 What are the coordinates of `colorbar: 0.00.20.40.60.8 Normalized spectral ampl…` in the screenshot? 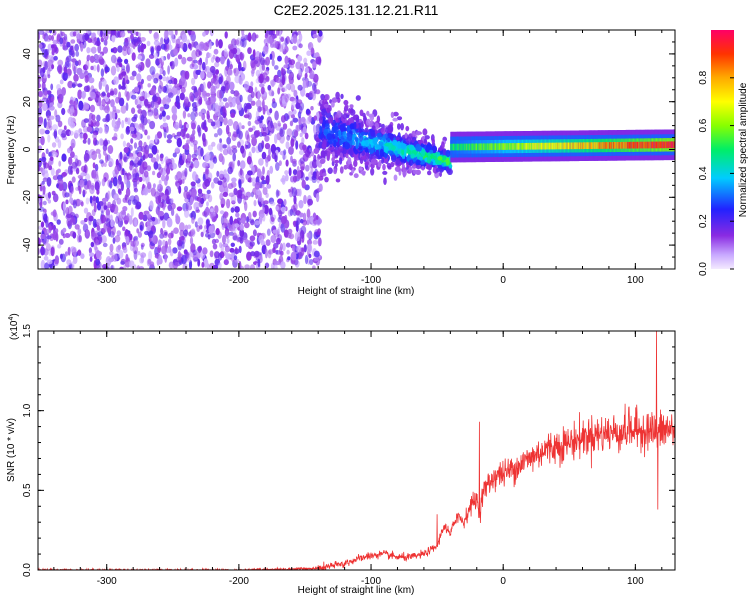 It's located at (723, 153).